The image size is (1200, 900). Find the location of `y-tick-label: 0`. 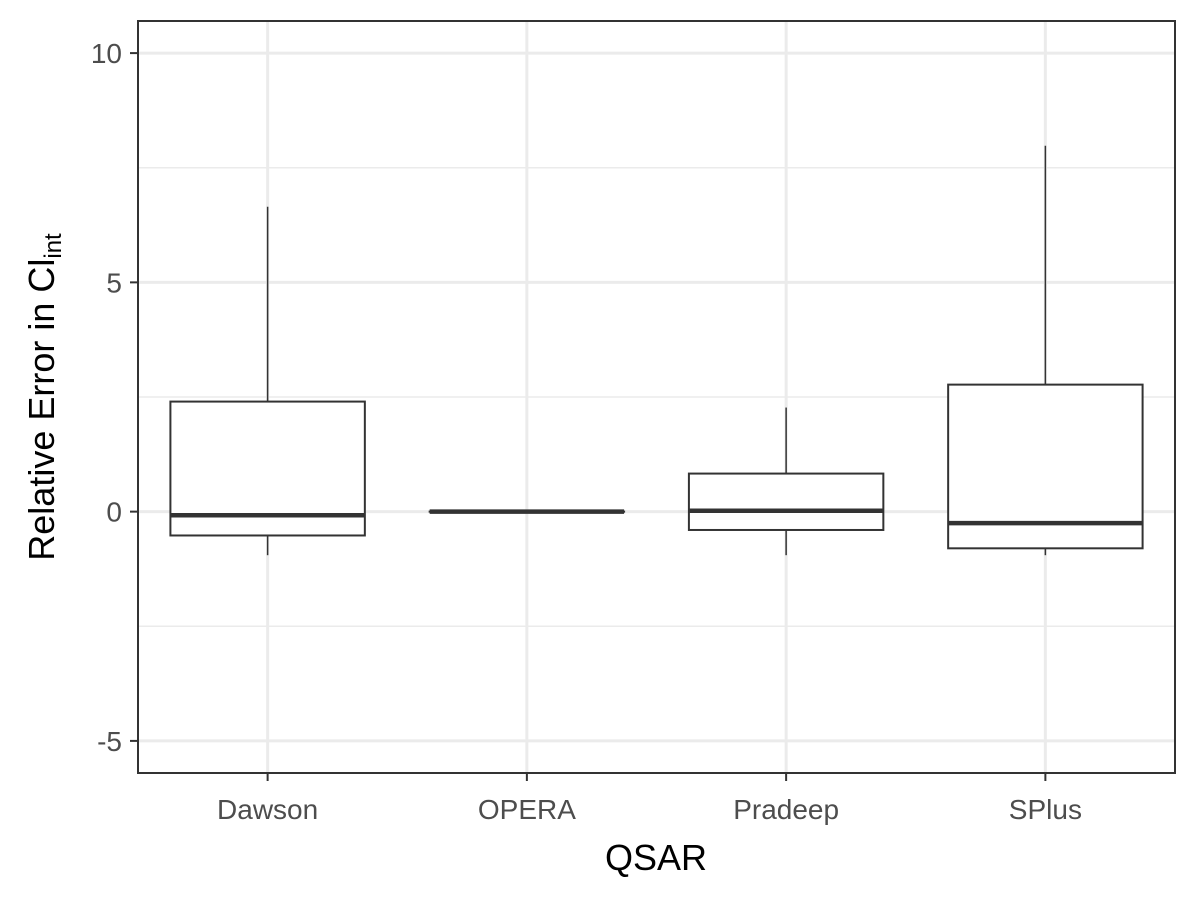

y-tick-label: 0 is located at coordinates (114, 512).